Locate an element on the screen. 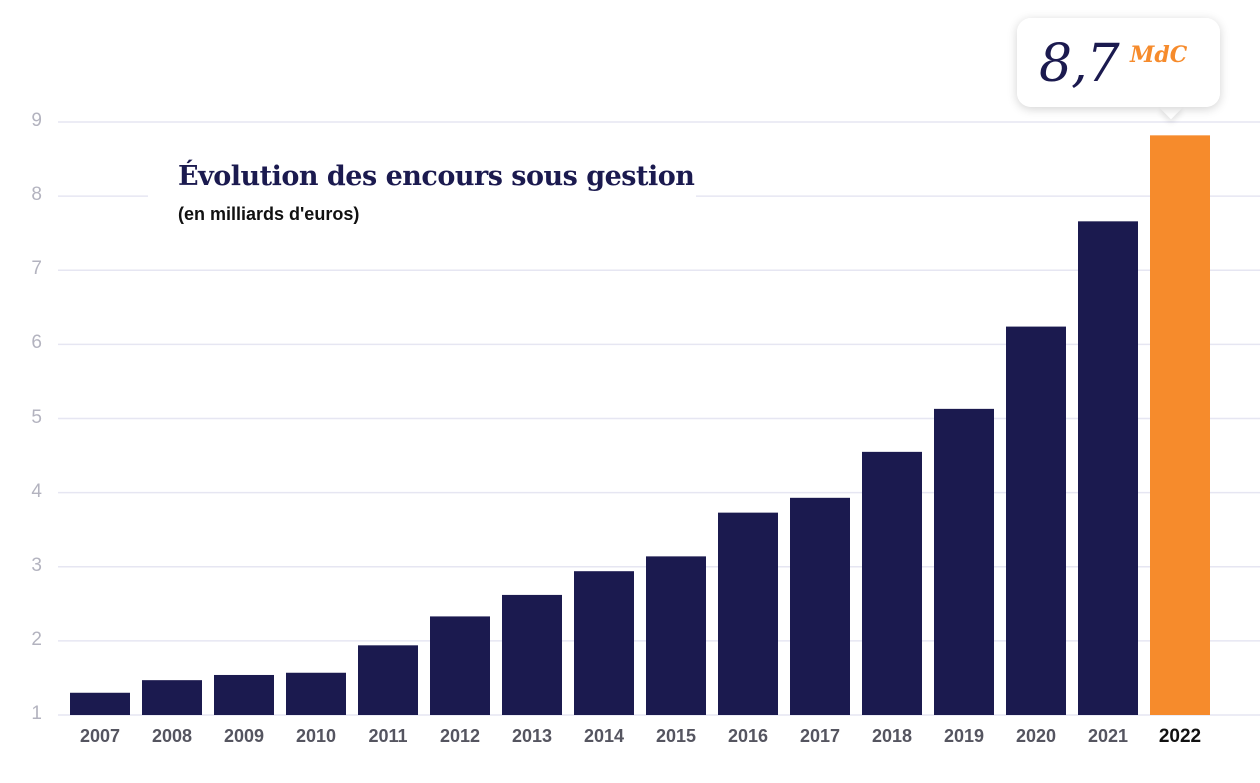 The width and height of the screenshot is (1260, 783). bar-2012 is located at coordinates (460, 665).